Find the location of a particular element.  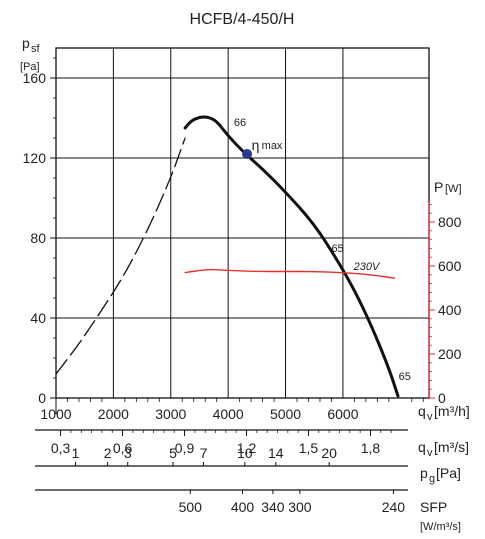

scale-label-pg: 20 is located at coordinates (329, 453).